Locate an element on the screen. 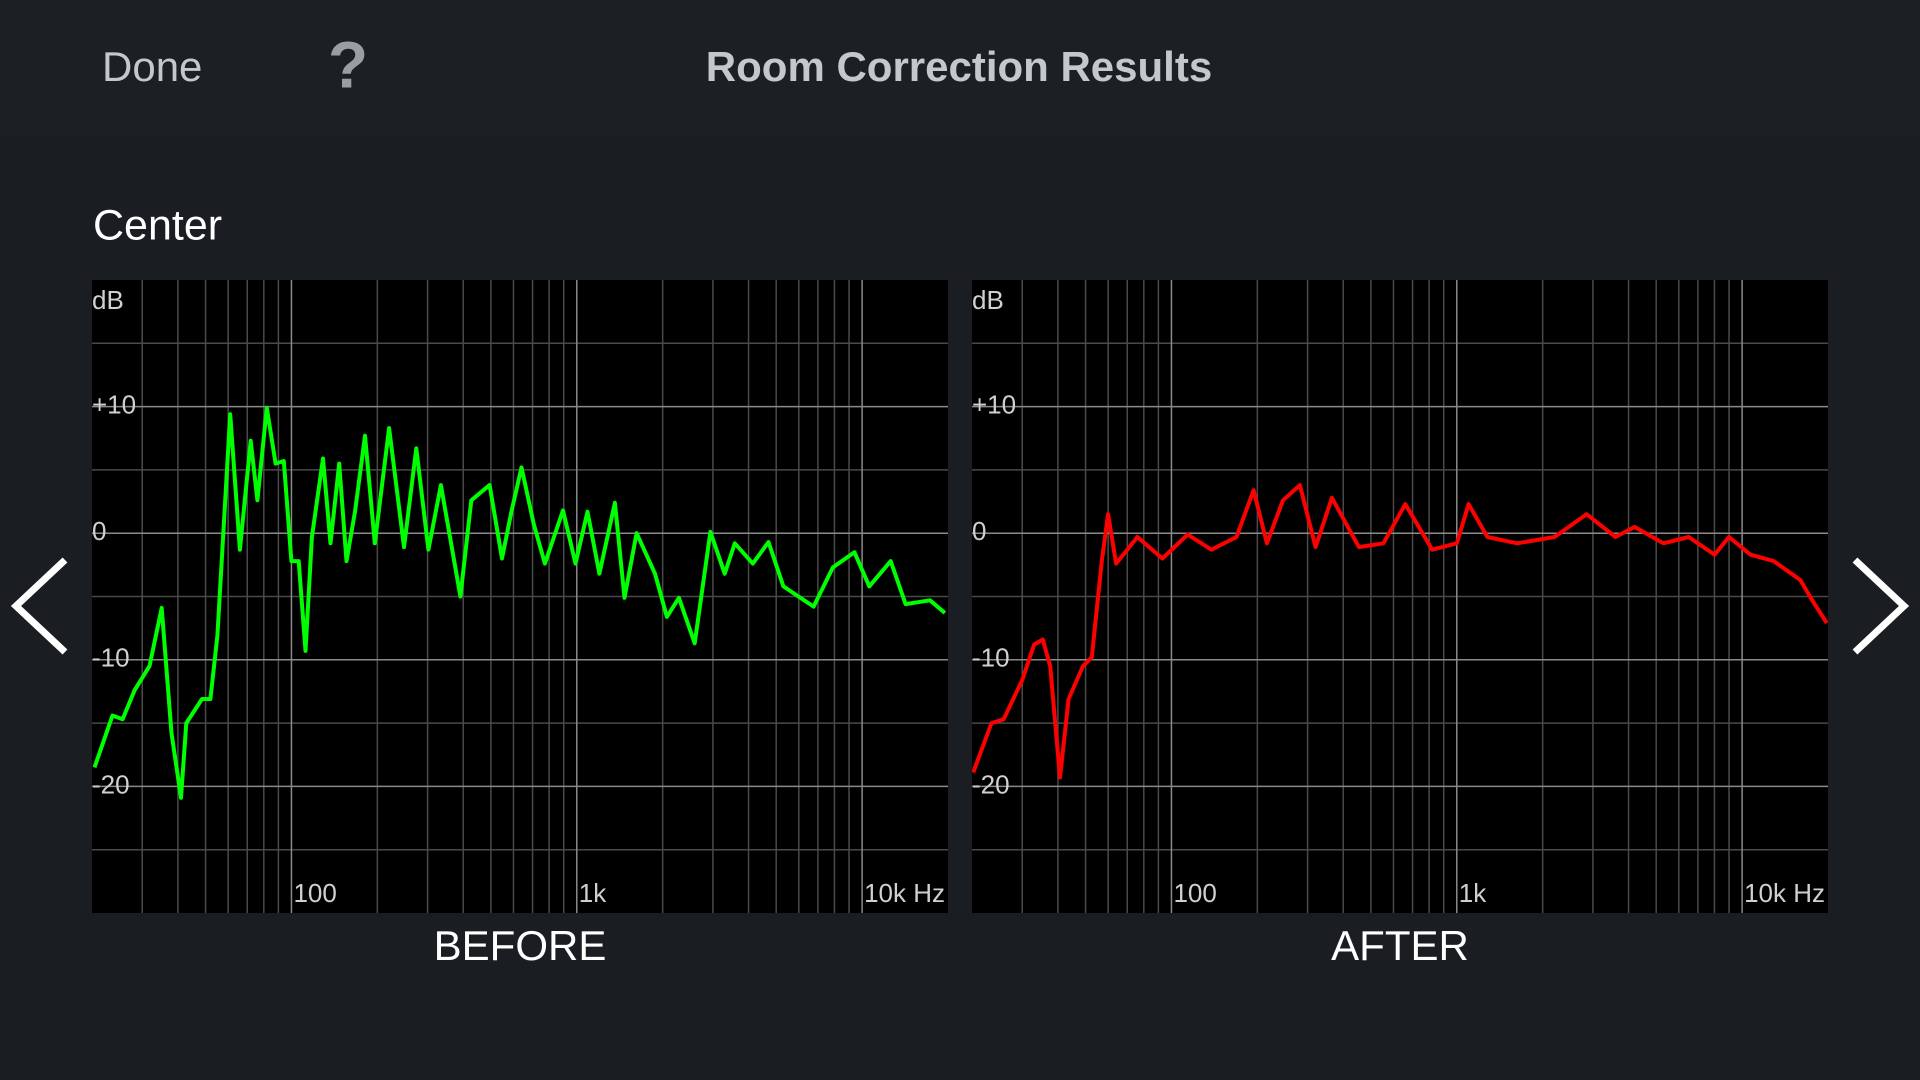  response-line is located at coordinates (1400, 631).